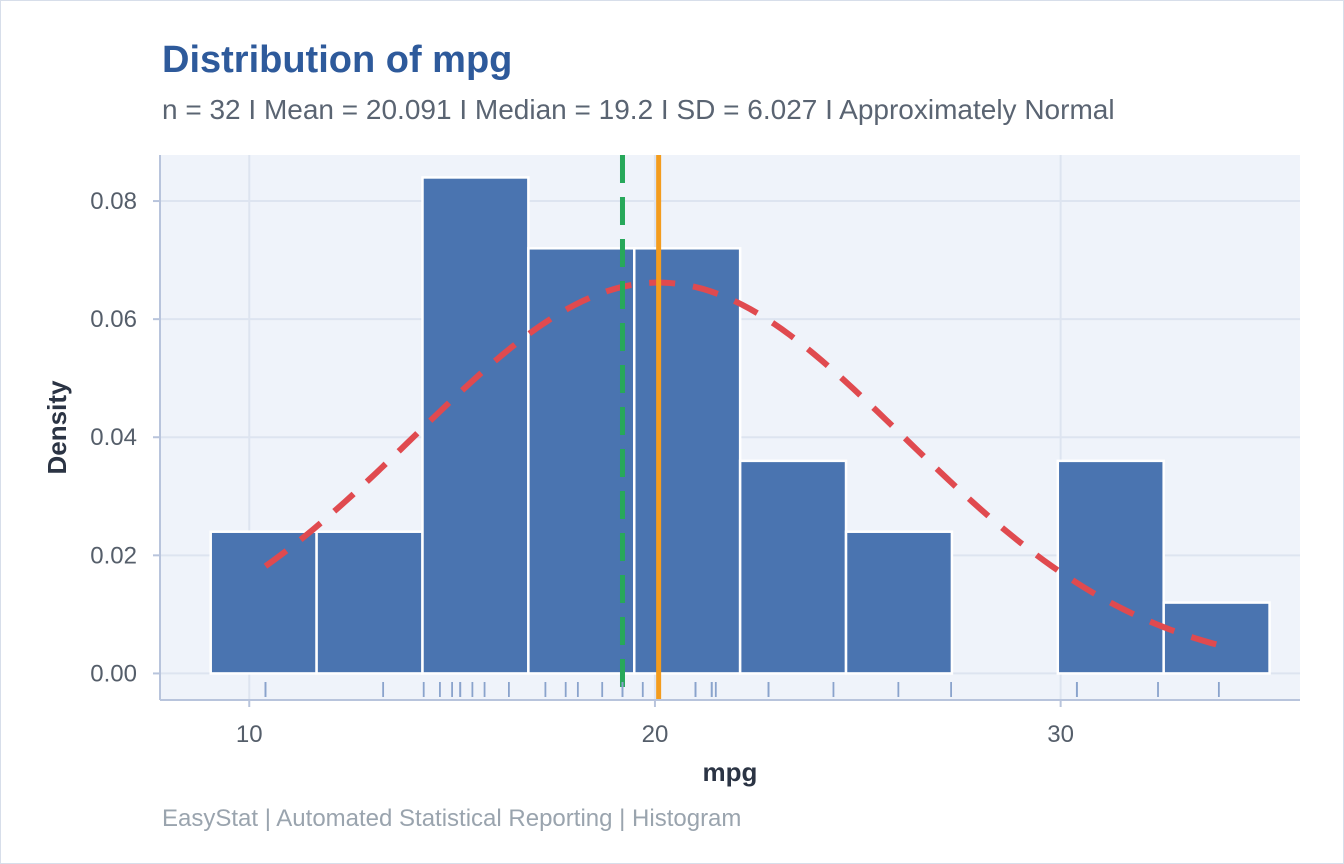 This screenshot has width=1344, height=864. Describe the element at coordinates (249, 734) in the screenshot. I see `x-tick-label: 10` at that location.